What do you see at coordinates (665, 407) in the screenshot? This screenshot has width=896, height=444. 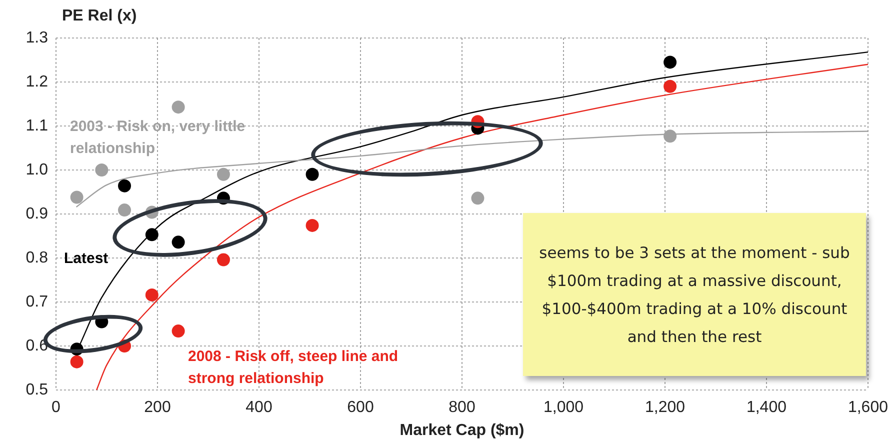 I see `x-tick-label: 1,200` at bounding box center [665, 407].